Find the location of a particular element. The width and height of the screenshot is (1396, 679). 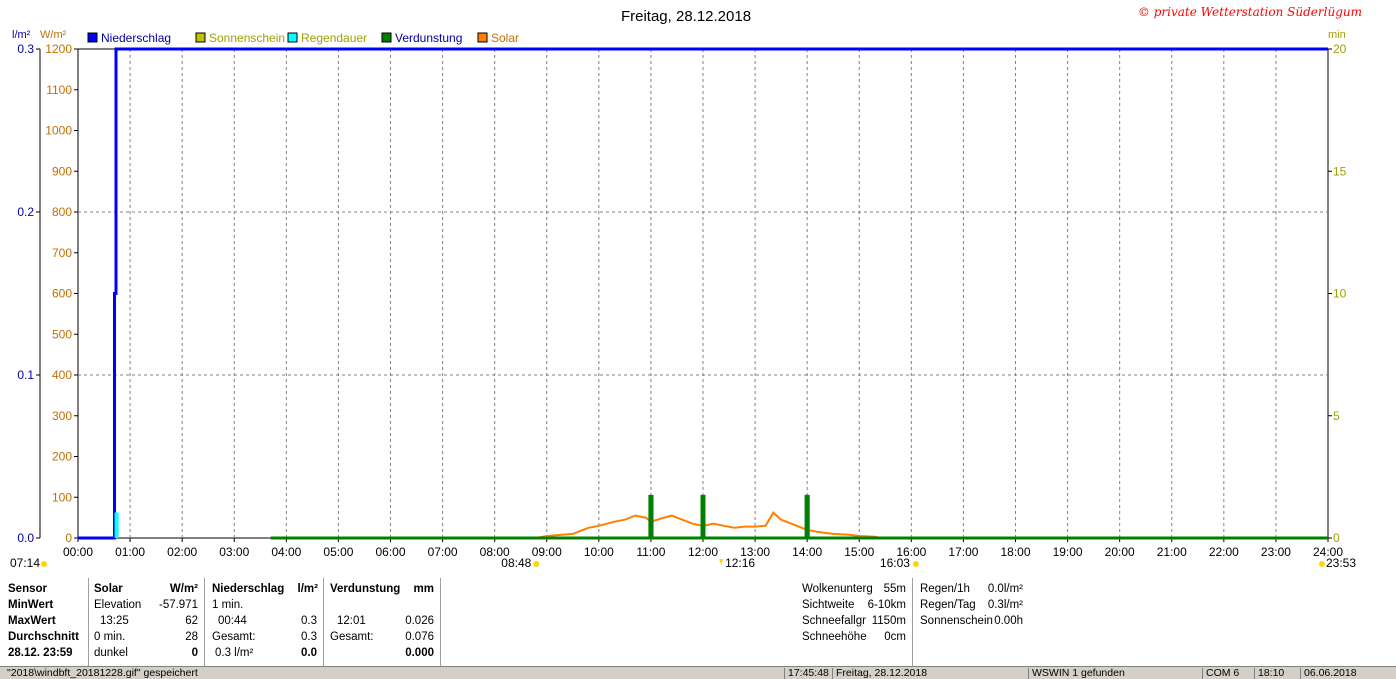

marker-sunset: 16:03 is located at coordinates (895, 563).